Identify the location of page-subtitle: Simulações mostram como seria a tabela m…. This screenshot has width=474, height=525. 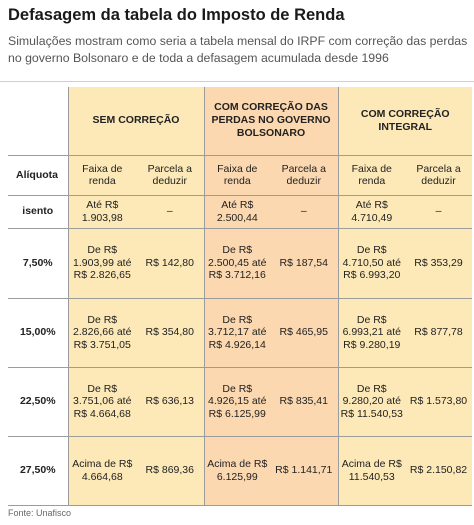
(238, 49).